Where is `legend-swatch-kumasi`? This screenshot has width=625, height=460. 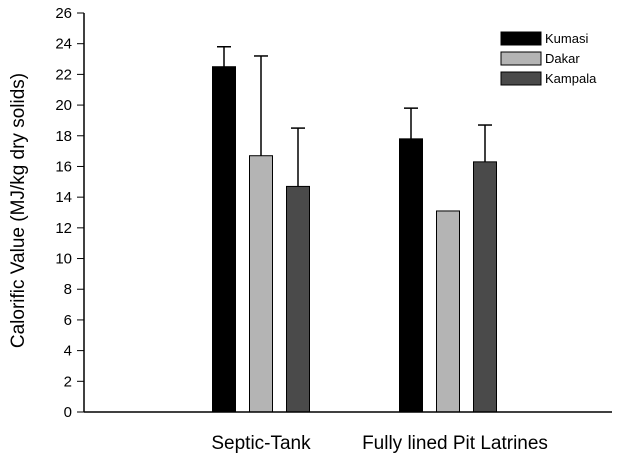
legend-swatch-kumasi is located at coordinates (521, 38).